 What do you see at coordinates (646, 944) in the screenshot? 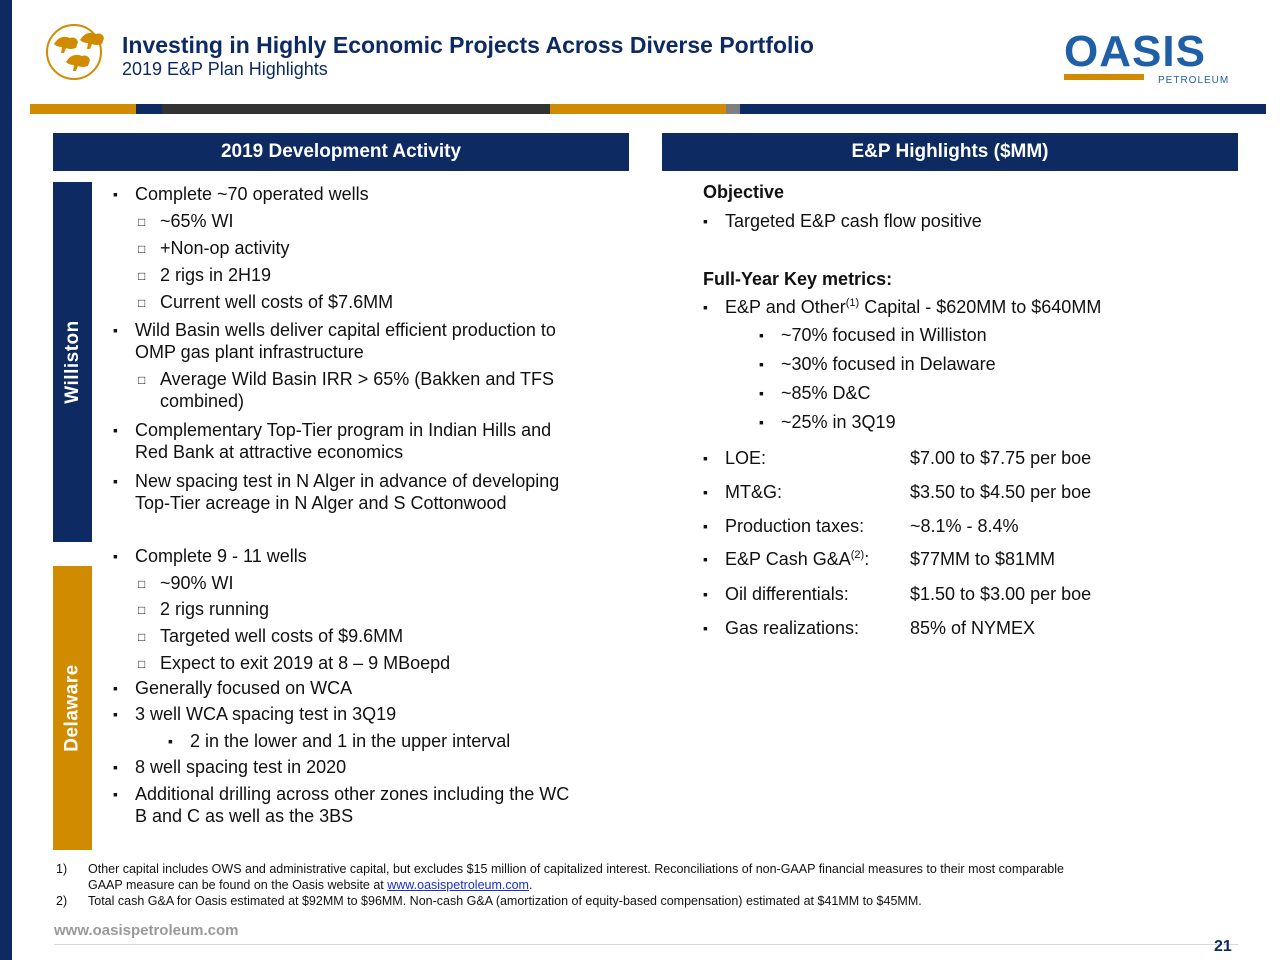
I see `footer-divider` at bounding box center [646, 944].